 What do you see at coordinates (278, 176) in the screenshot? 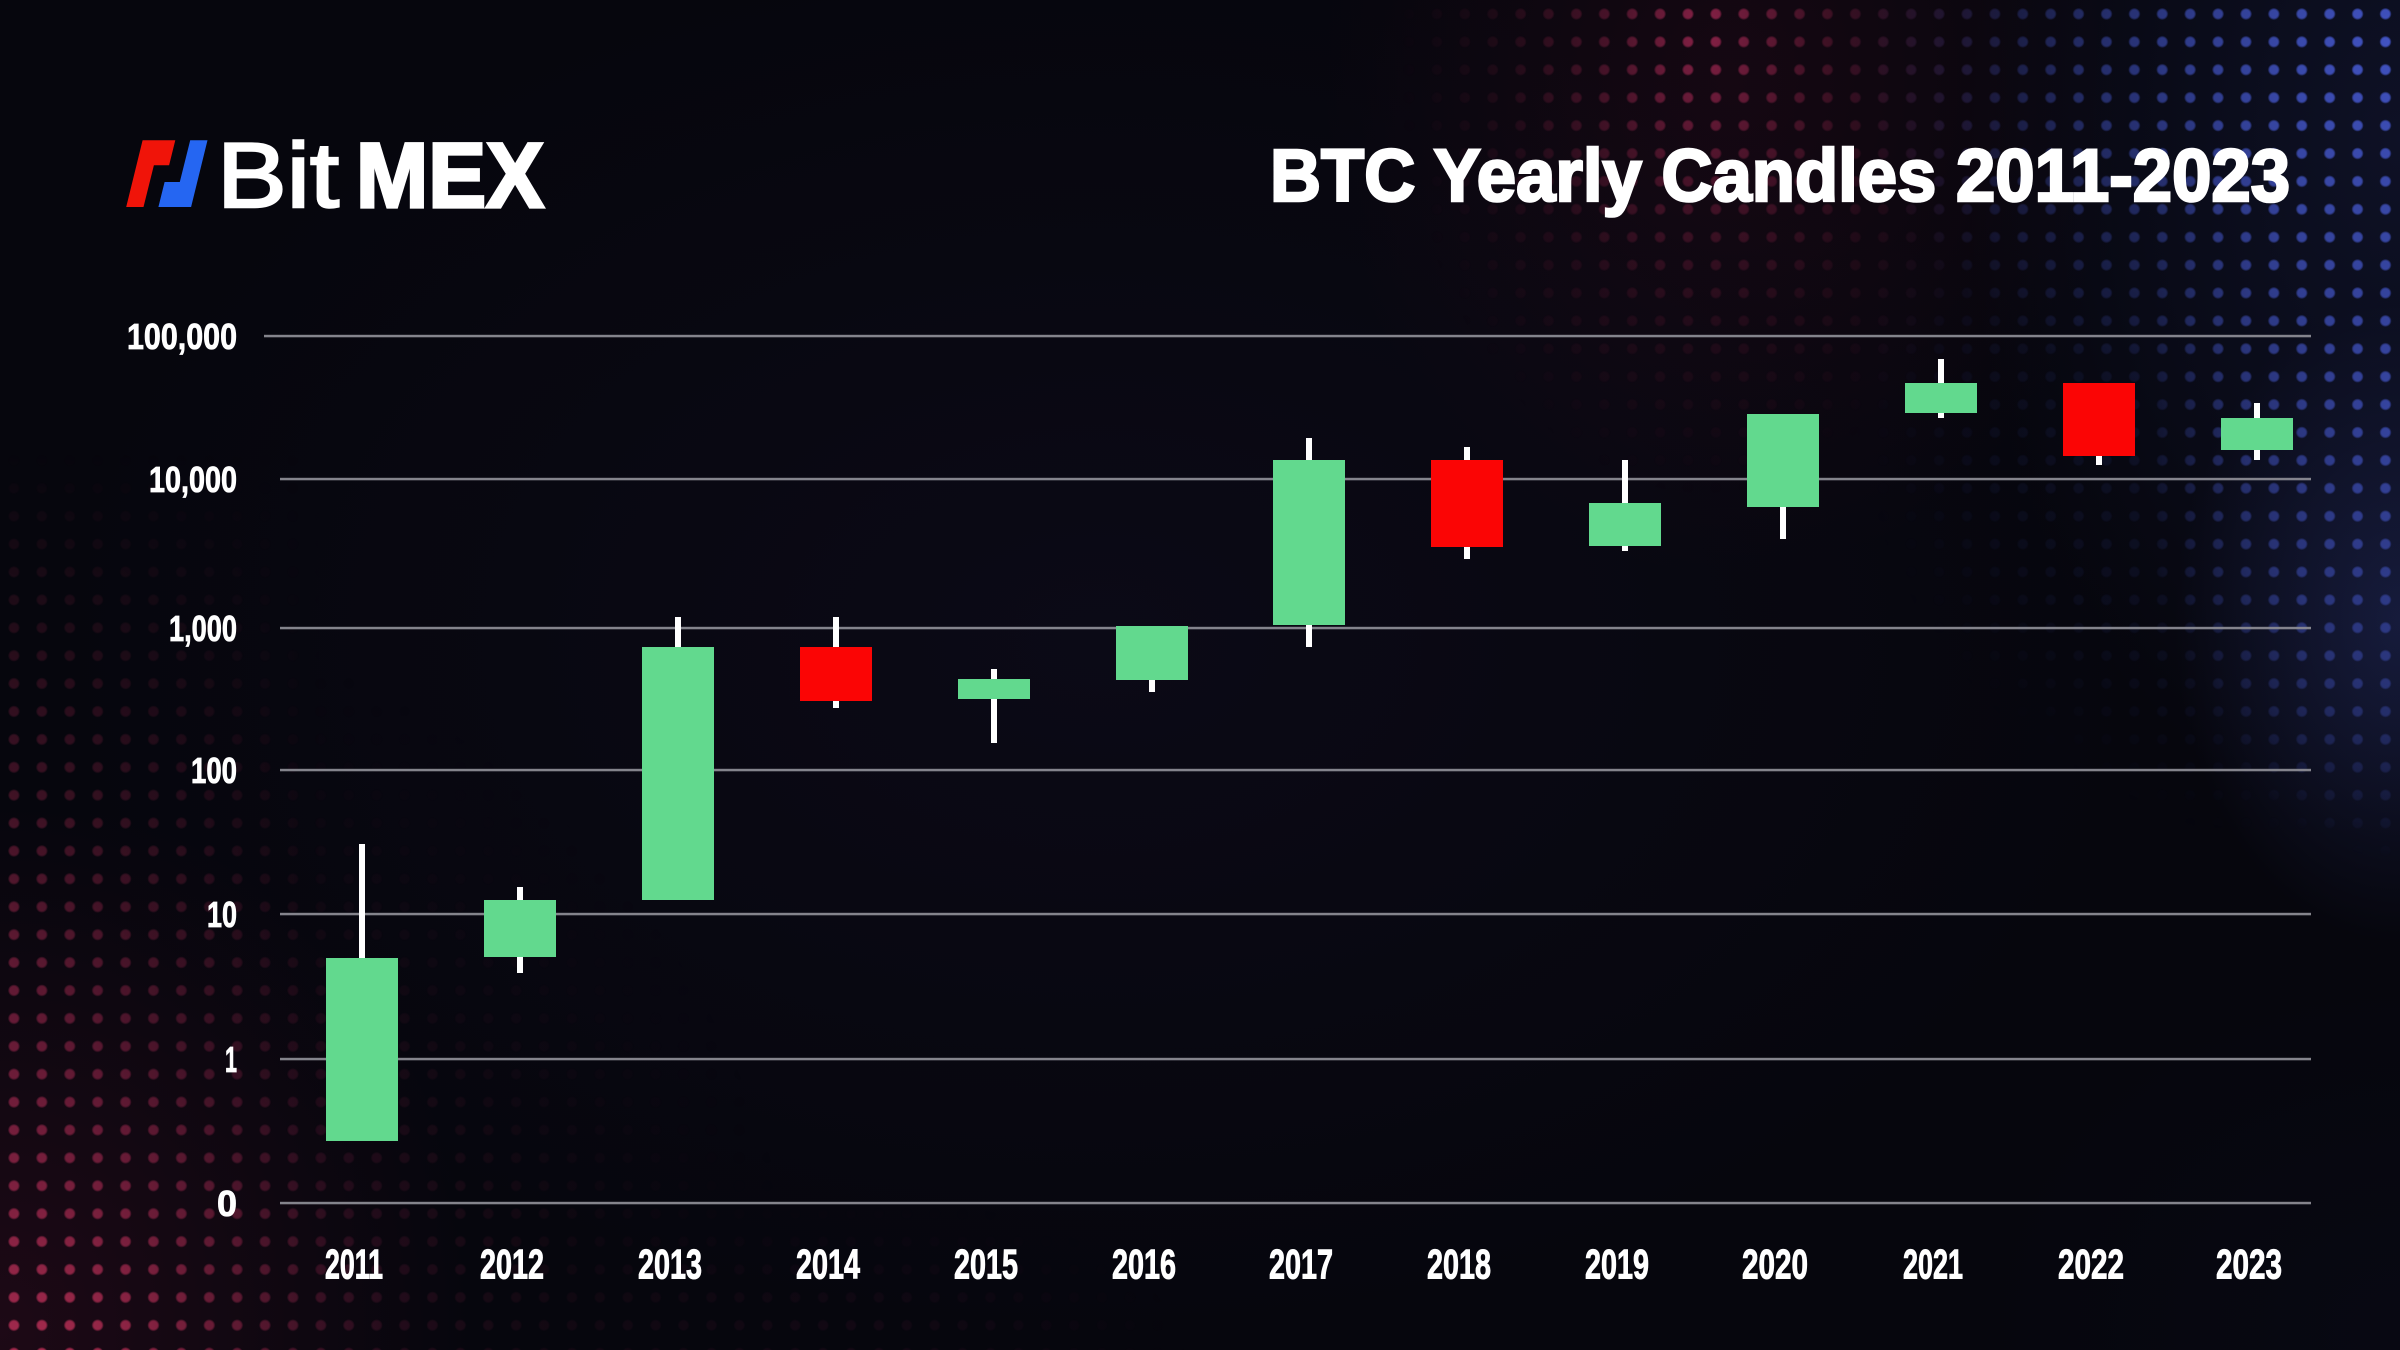
I see `svg-text: Bit` at bounding box center [278, 176].